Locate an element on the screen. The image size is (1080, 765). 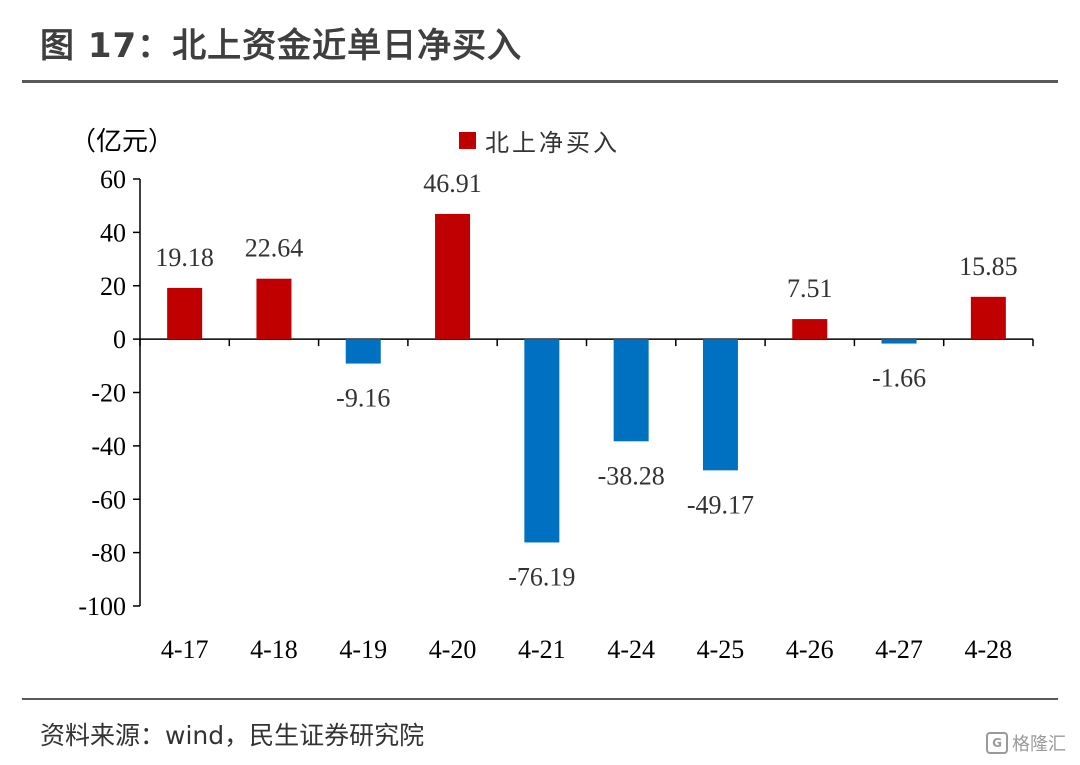
y-tick-label: -100 is located at coordinates (102, 606).